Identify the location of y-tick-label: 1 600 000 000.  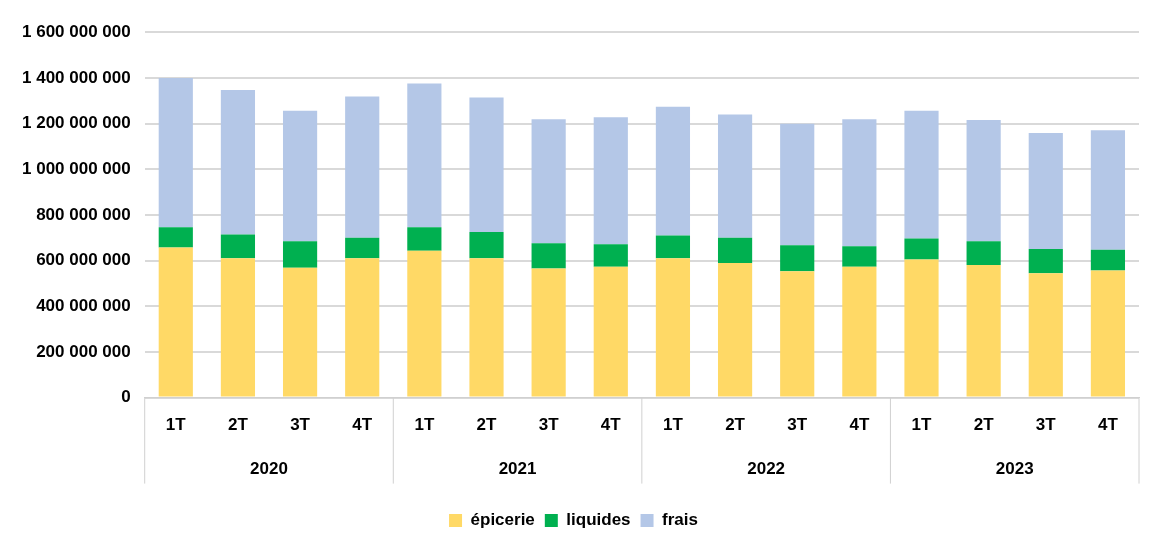
(76, 31).